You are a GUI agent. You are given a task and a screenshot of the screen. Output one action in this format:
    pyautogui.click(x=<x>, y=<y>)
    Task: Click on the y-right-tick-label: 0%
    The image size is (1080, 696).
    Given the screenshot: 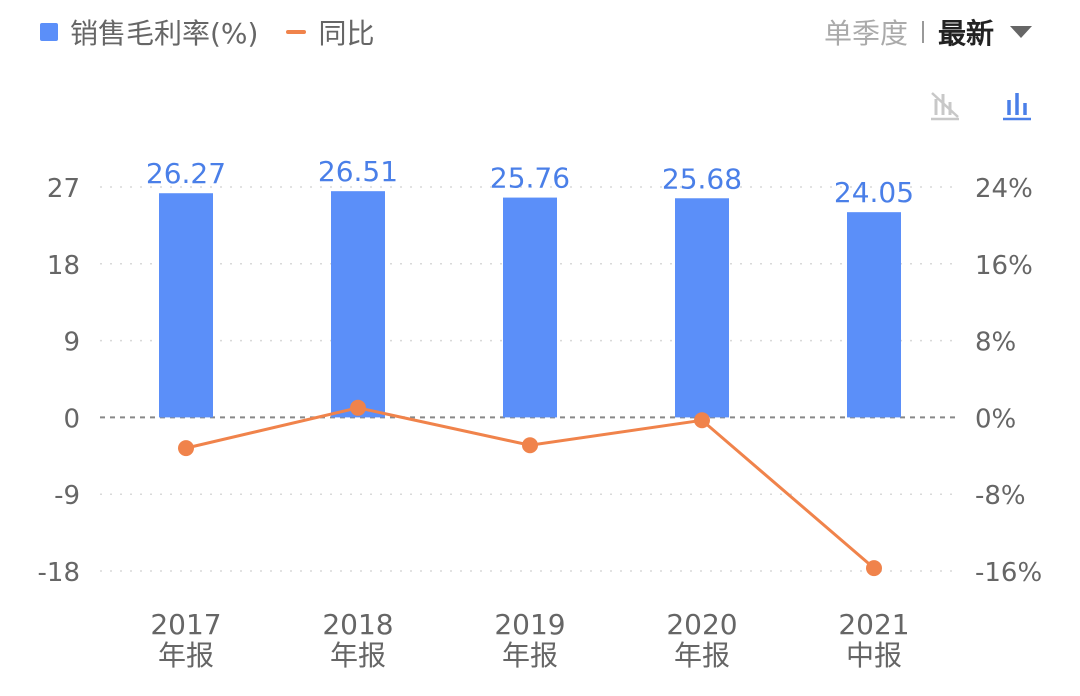 What is the action you would take?
    pyautogui.click(x=995, y=419)
    